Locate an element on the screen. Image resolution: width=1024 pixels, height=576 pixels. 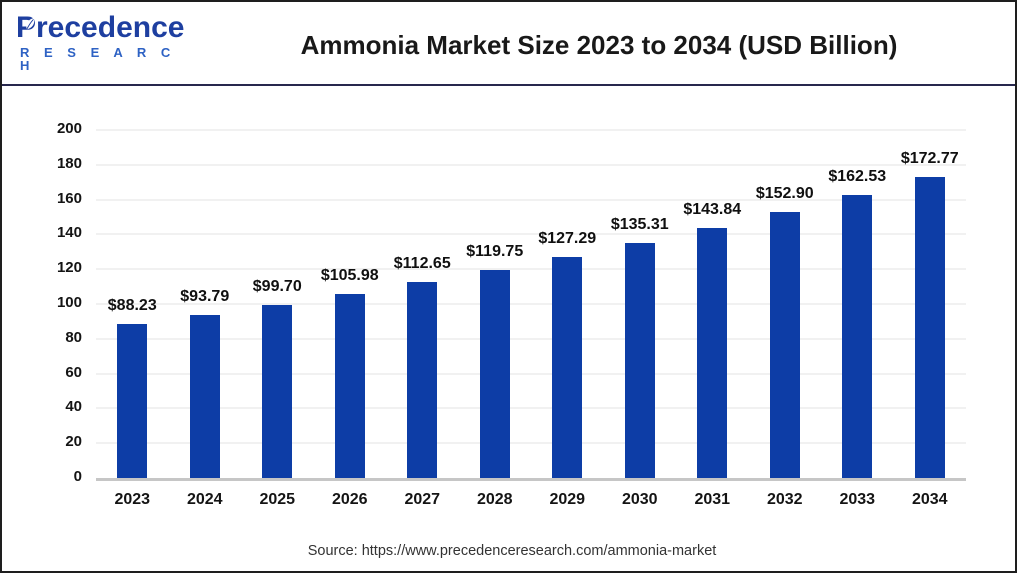
x-axis-year-label: 2024 is located at coordinates (204, 499).